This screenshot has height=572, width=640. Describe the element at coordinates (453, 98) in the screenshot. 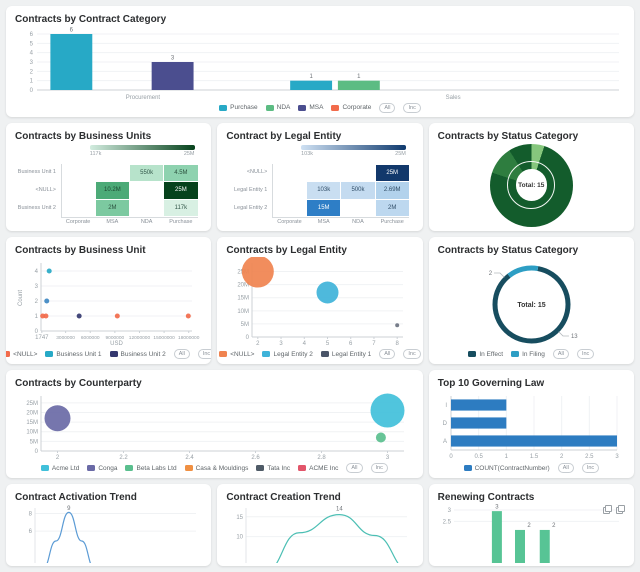

I see `category-label: Sales` at that location.